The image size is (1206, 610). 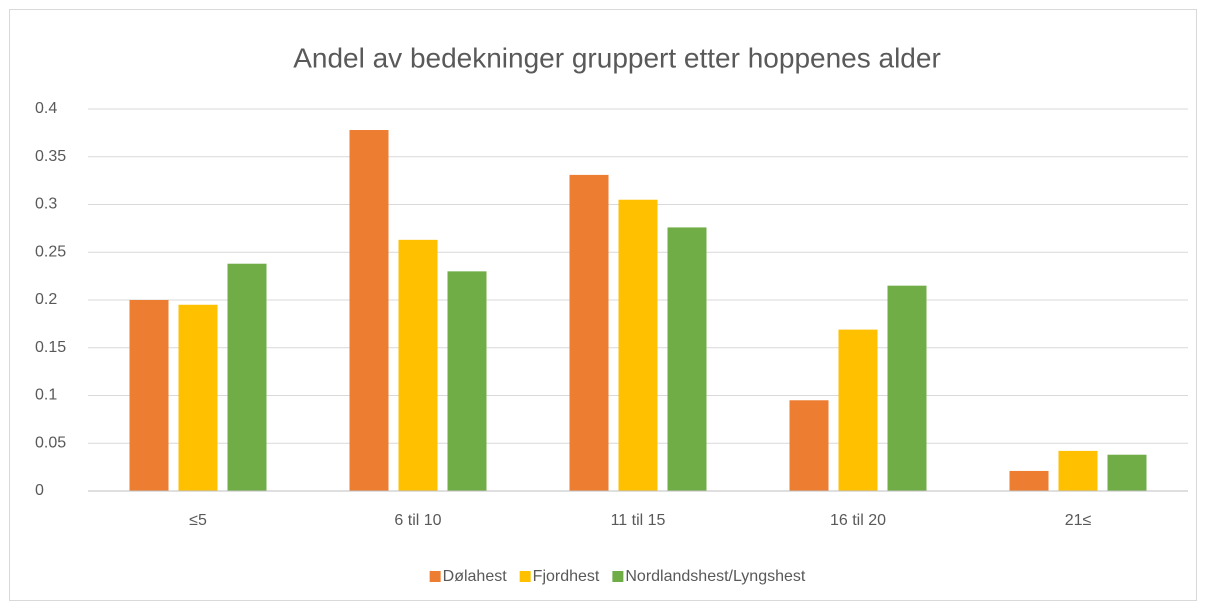 I want to click on x-tick-label: ≤5, so click(x=198, y=520).